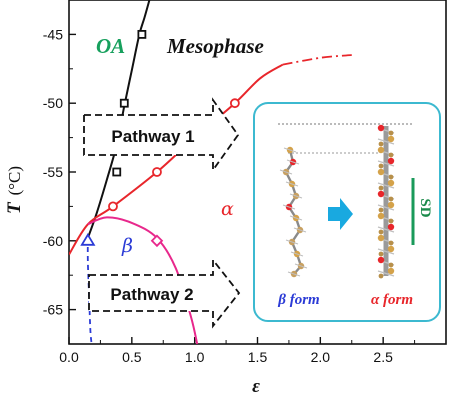  Describe the element at coordinates (256, 386) in the screenshot. I see `x-axis-title: ε` at that location.